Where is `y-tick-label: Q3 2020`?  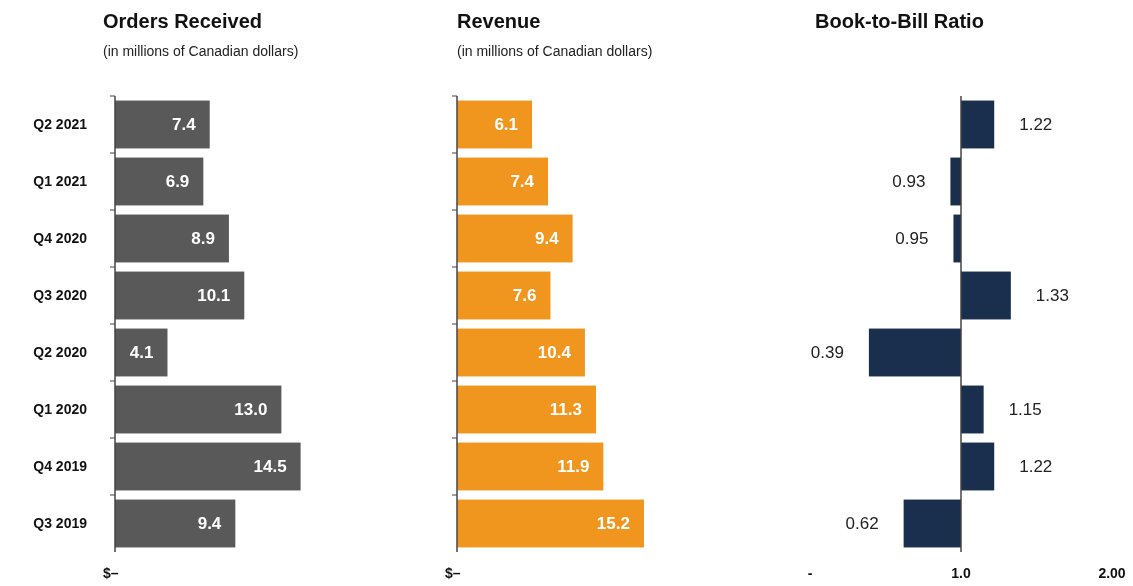 y-tick-label: Q3 2020 is located at coordinates (60, 295).